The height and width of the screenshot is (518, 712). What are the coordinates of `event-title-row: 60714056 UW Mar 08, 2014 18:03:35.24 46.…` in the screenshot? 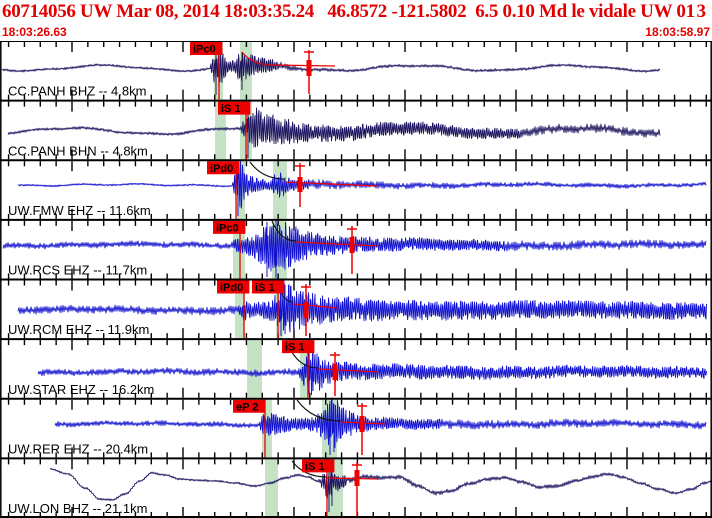 It's located at (356, 11).